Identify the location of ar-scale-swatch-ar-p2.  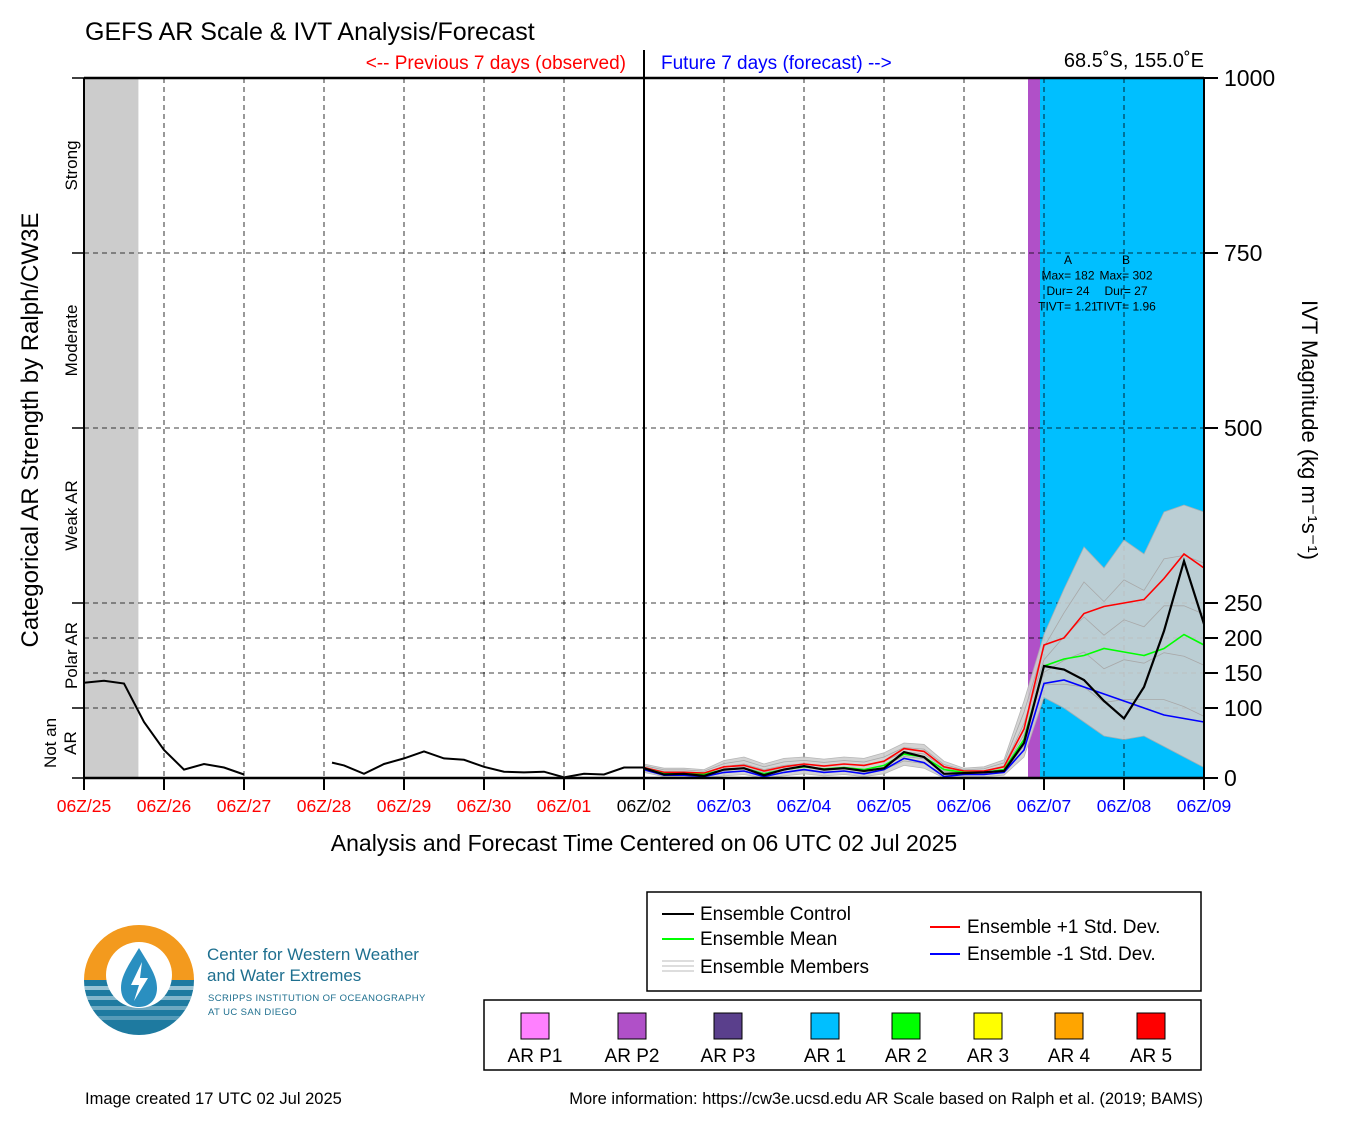
(632, 1026).